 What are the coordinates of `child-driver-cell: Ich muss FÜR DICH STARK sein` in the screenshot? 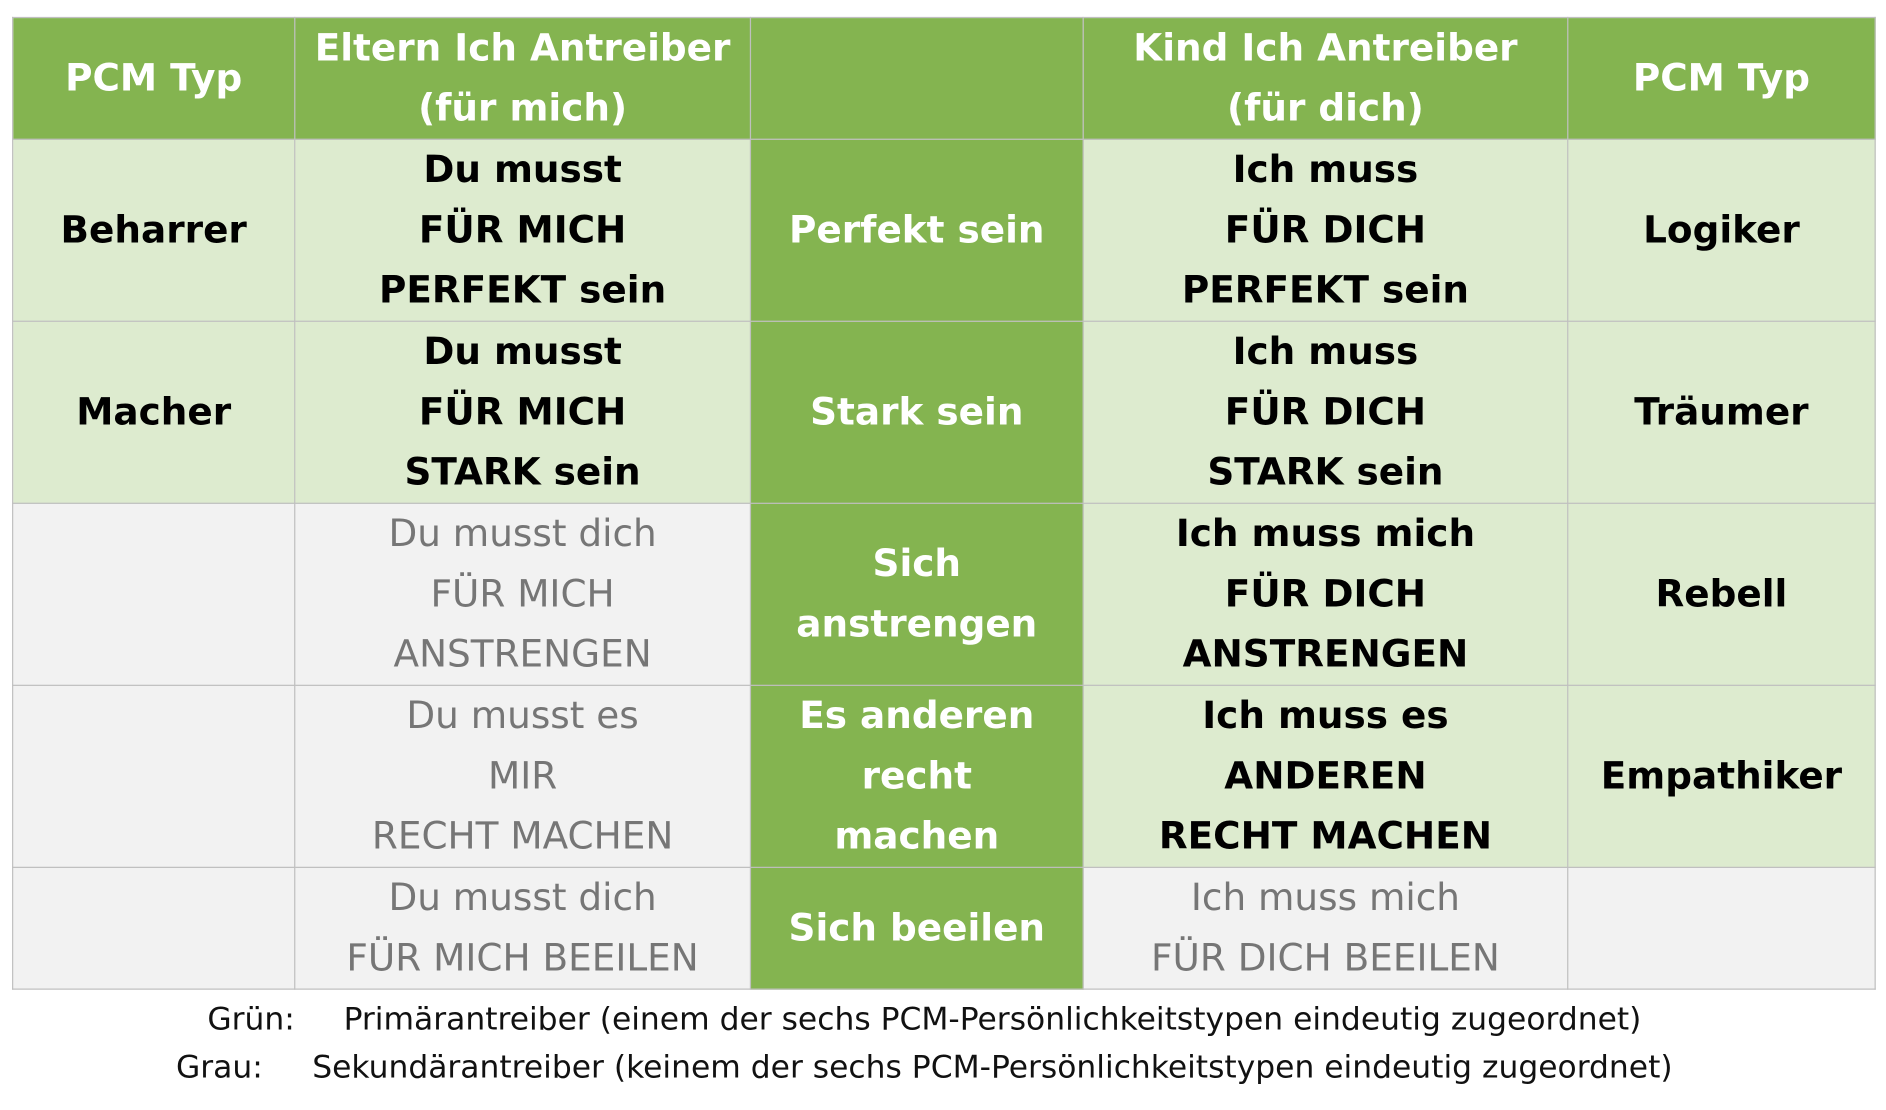 It's located at (1325, 412).